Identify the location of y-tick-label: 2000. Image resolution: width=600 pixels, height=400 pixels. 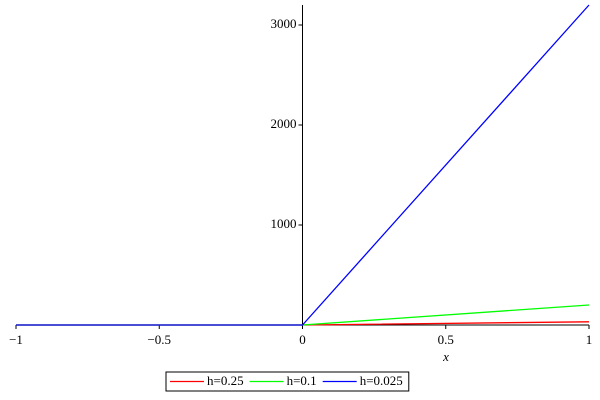
(284, 123).